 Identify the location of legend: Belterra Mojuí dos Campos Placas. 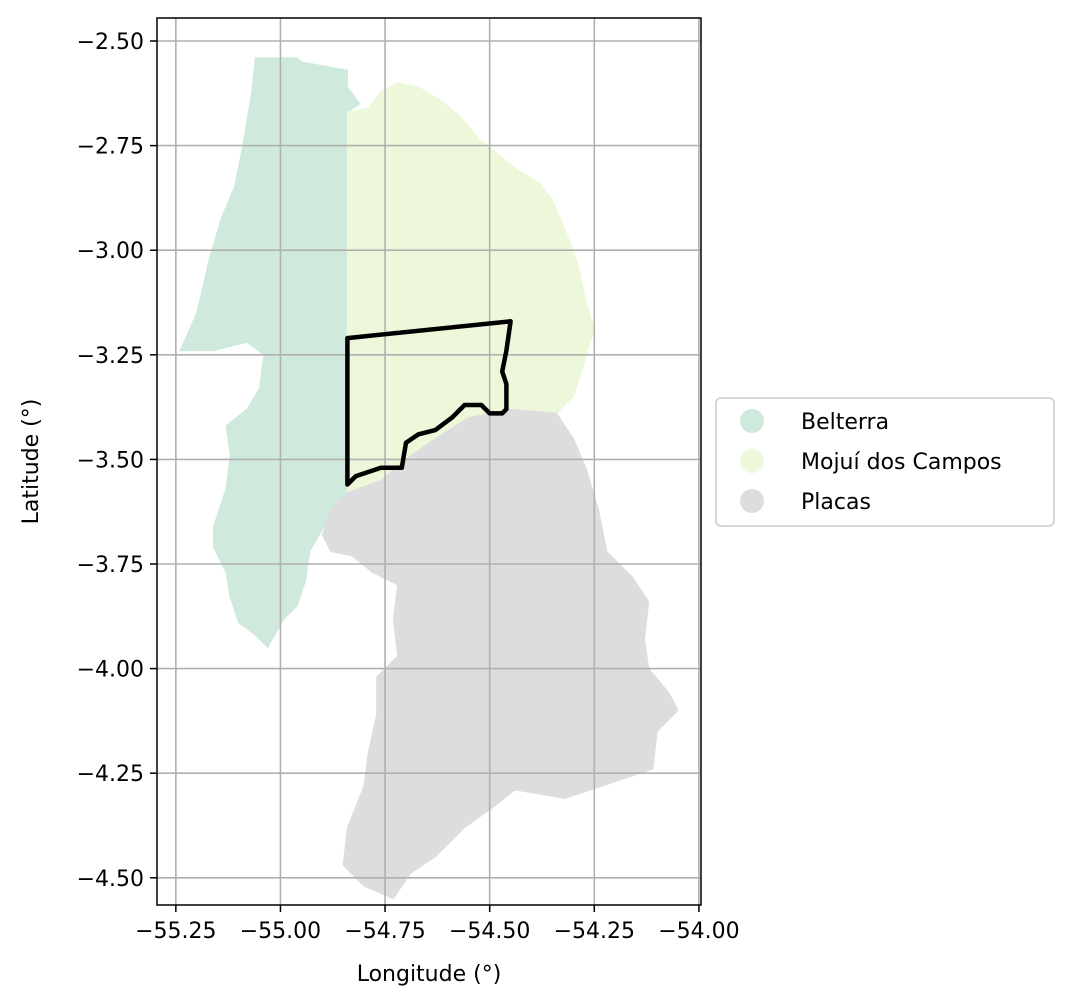
(885, 462).